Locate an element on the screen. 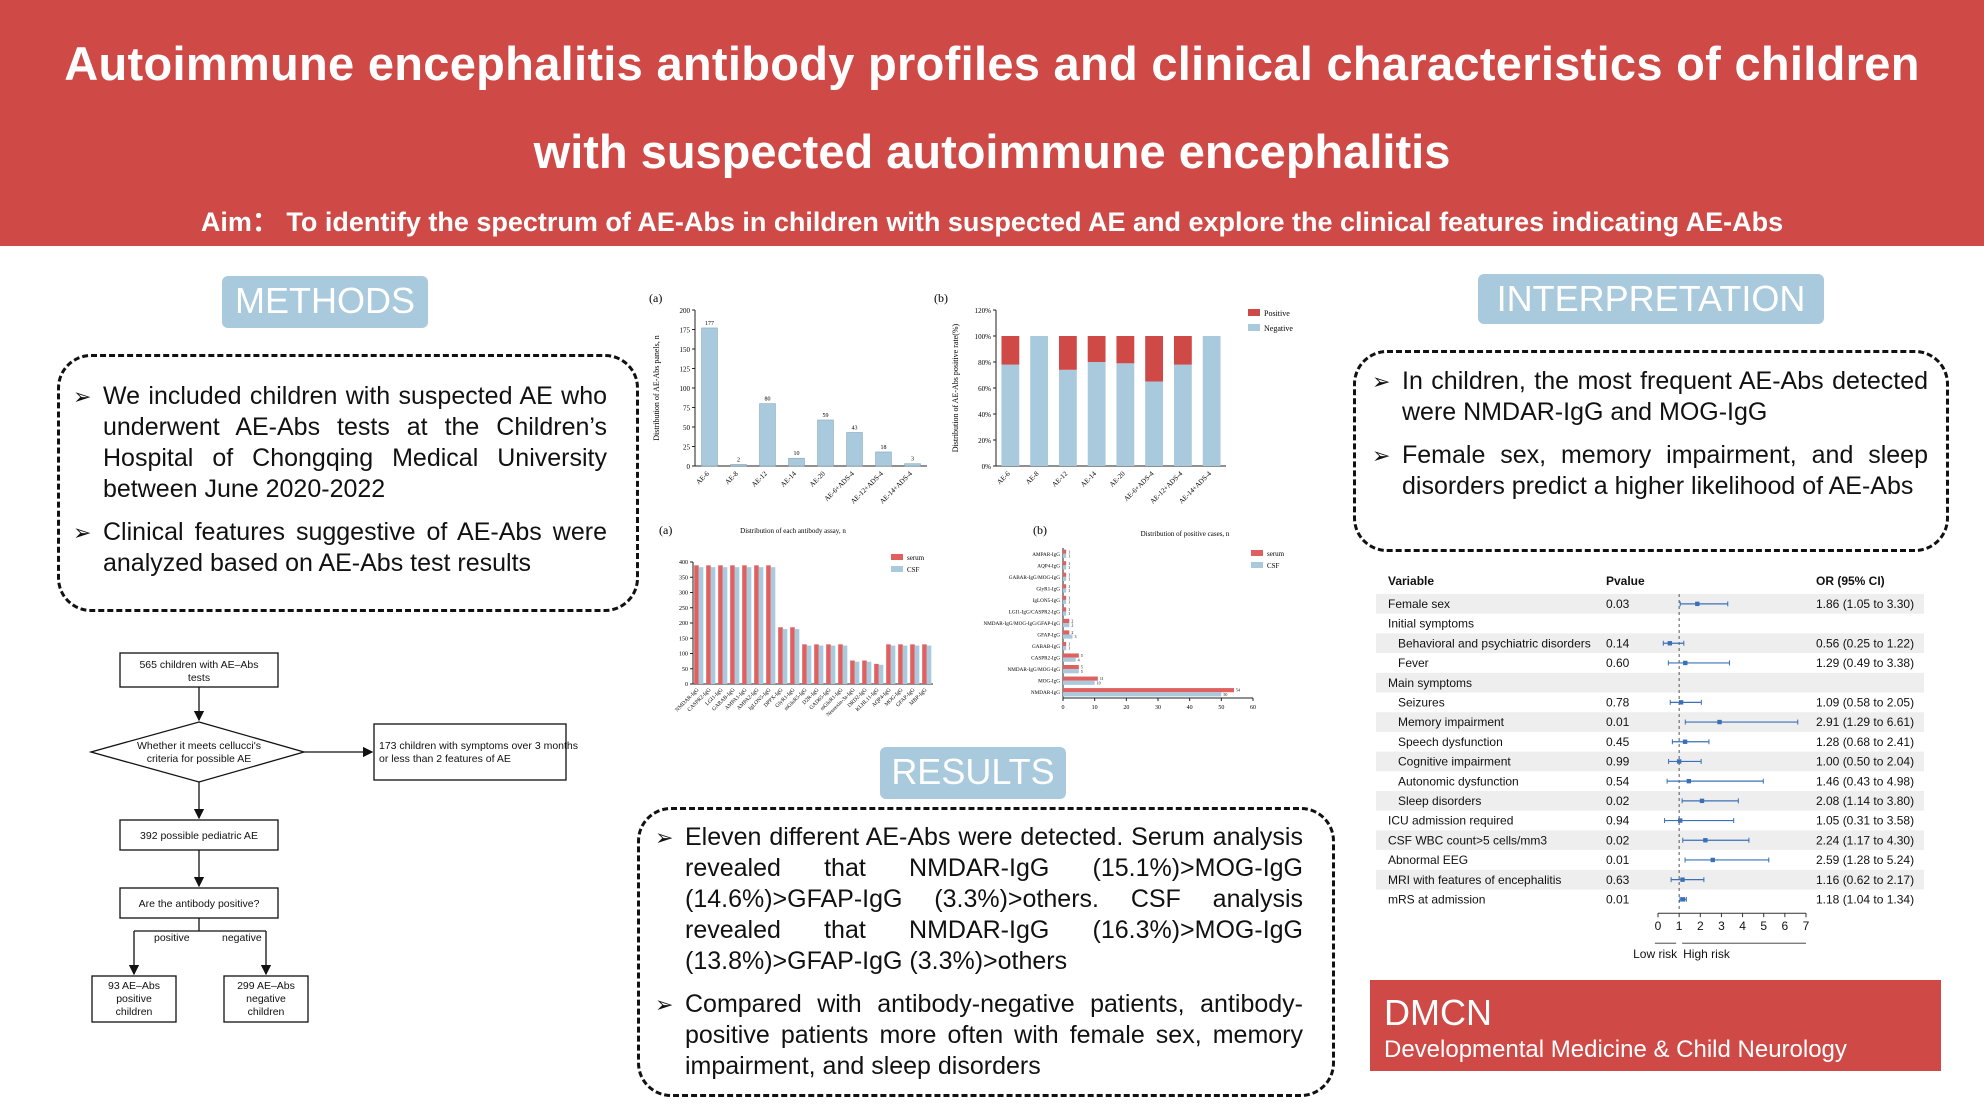  x-tick-label: 20 is located at coordinates (1126, 708).